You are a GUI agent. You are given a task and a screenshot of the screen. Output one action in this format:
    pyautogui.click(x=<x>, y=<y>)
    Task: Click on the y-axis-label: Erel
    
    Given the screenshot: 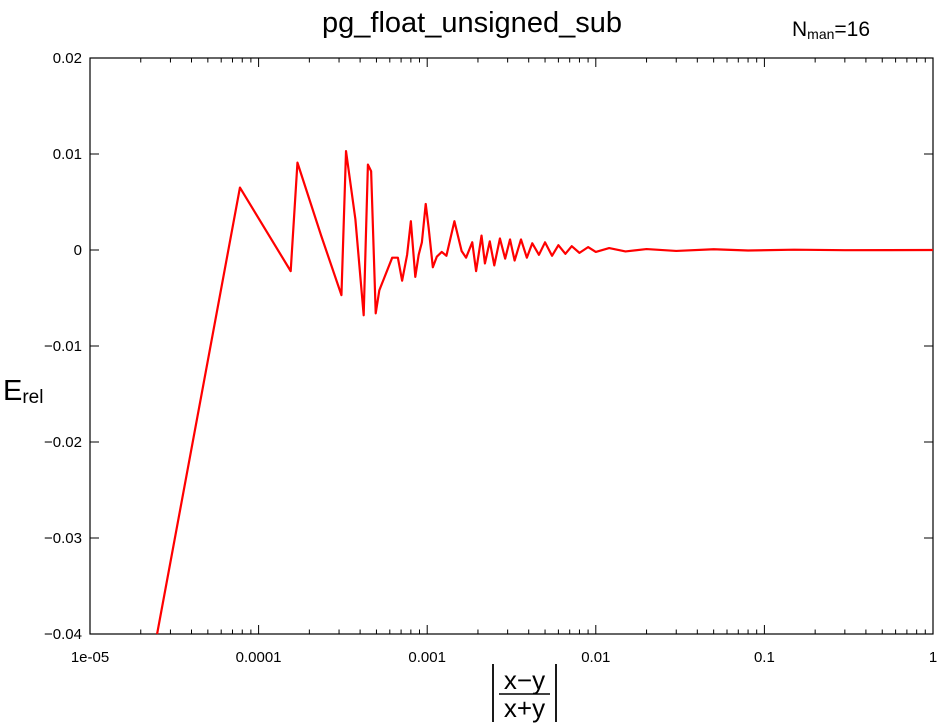 What is the action you would take?
    pyautogui.click(x=23, y=391)
    